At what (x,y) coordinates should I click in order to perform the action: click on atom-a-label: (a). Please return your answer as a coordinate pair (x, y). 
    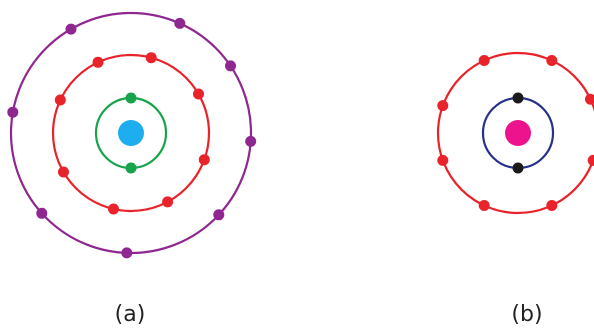
    Looking at the image, I should click on (130, 314).